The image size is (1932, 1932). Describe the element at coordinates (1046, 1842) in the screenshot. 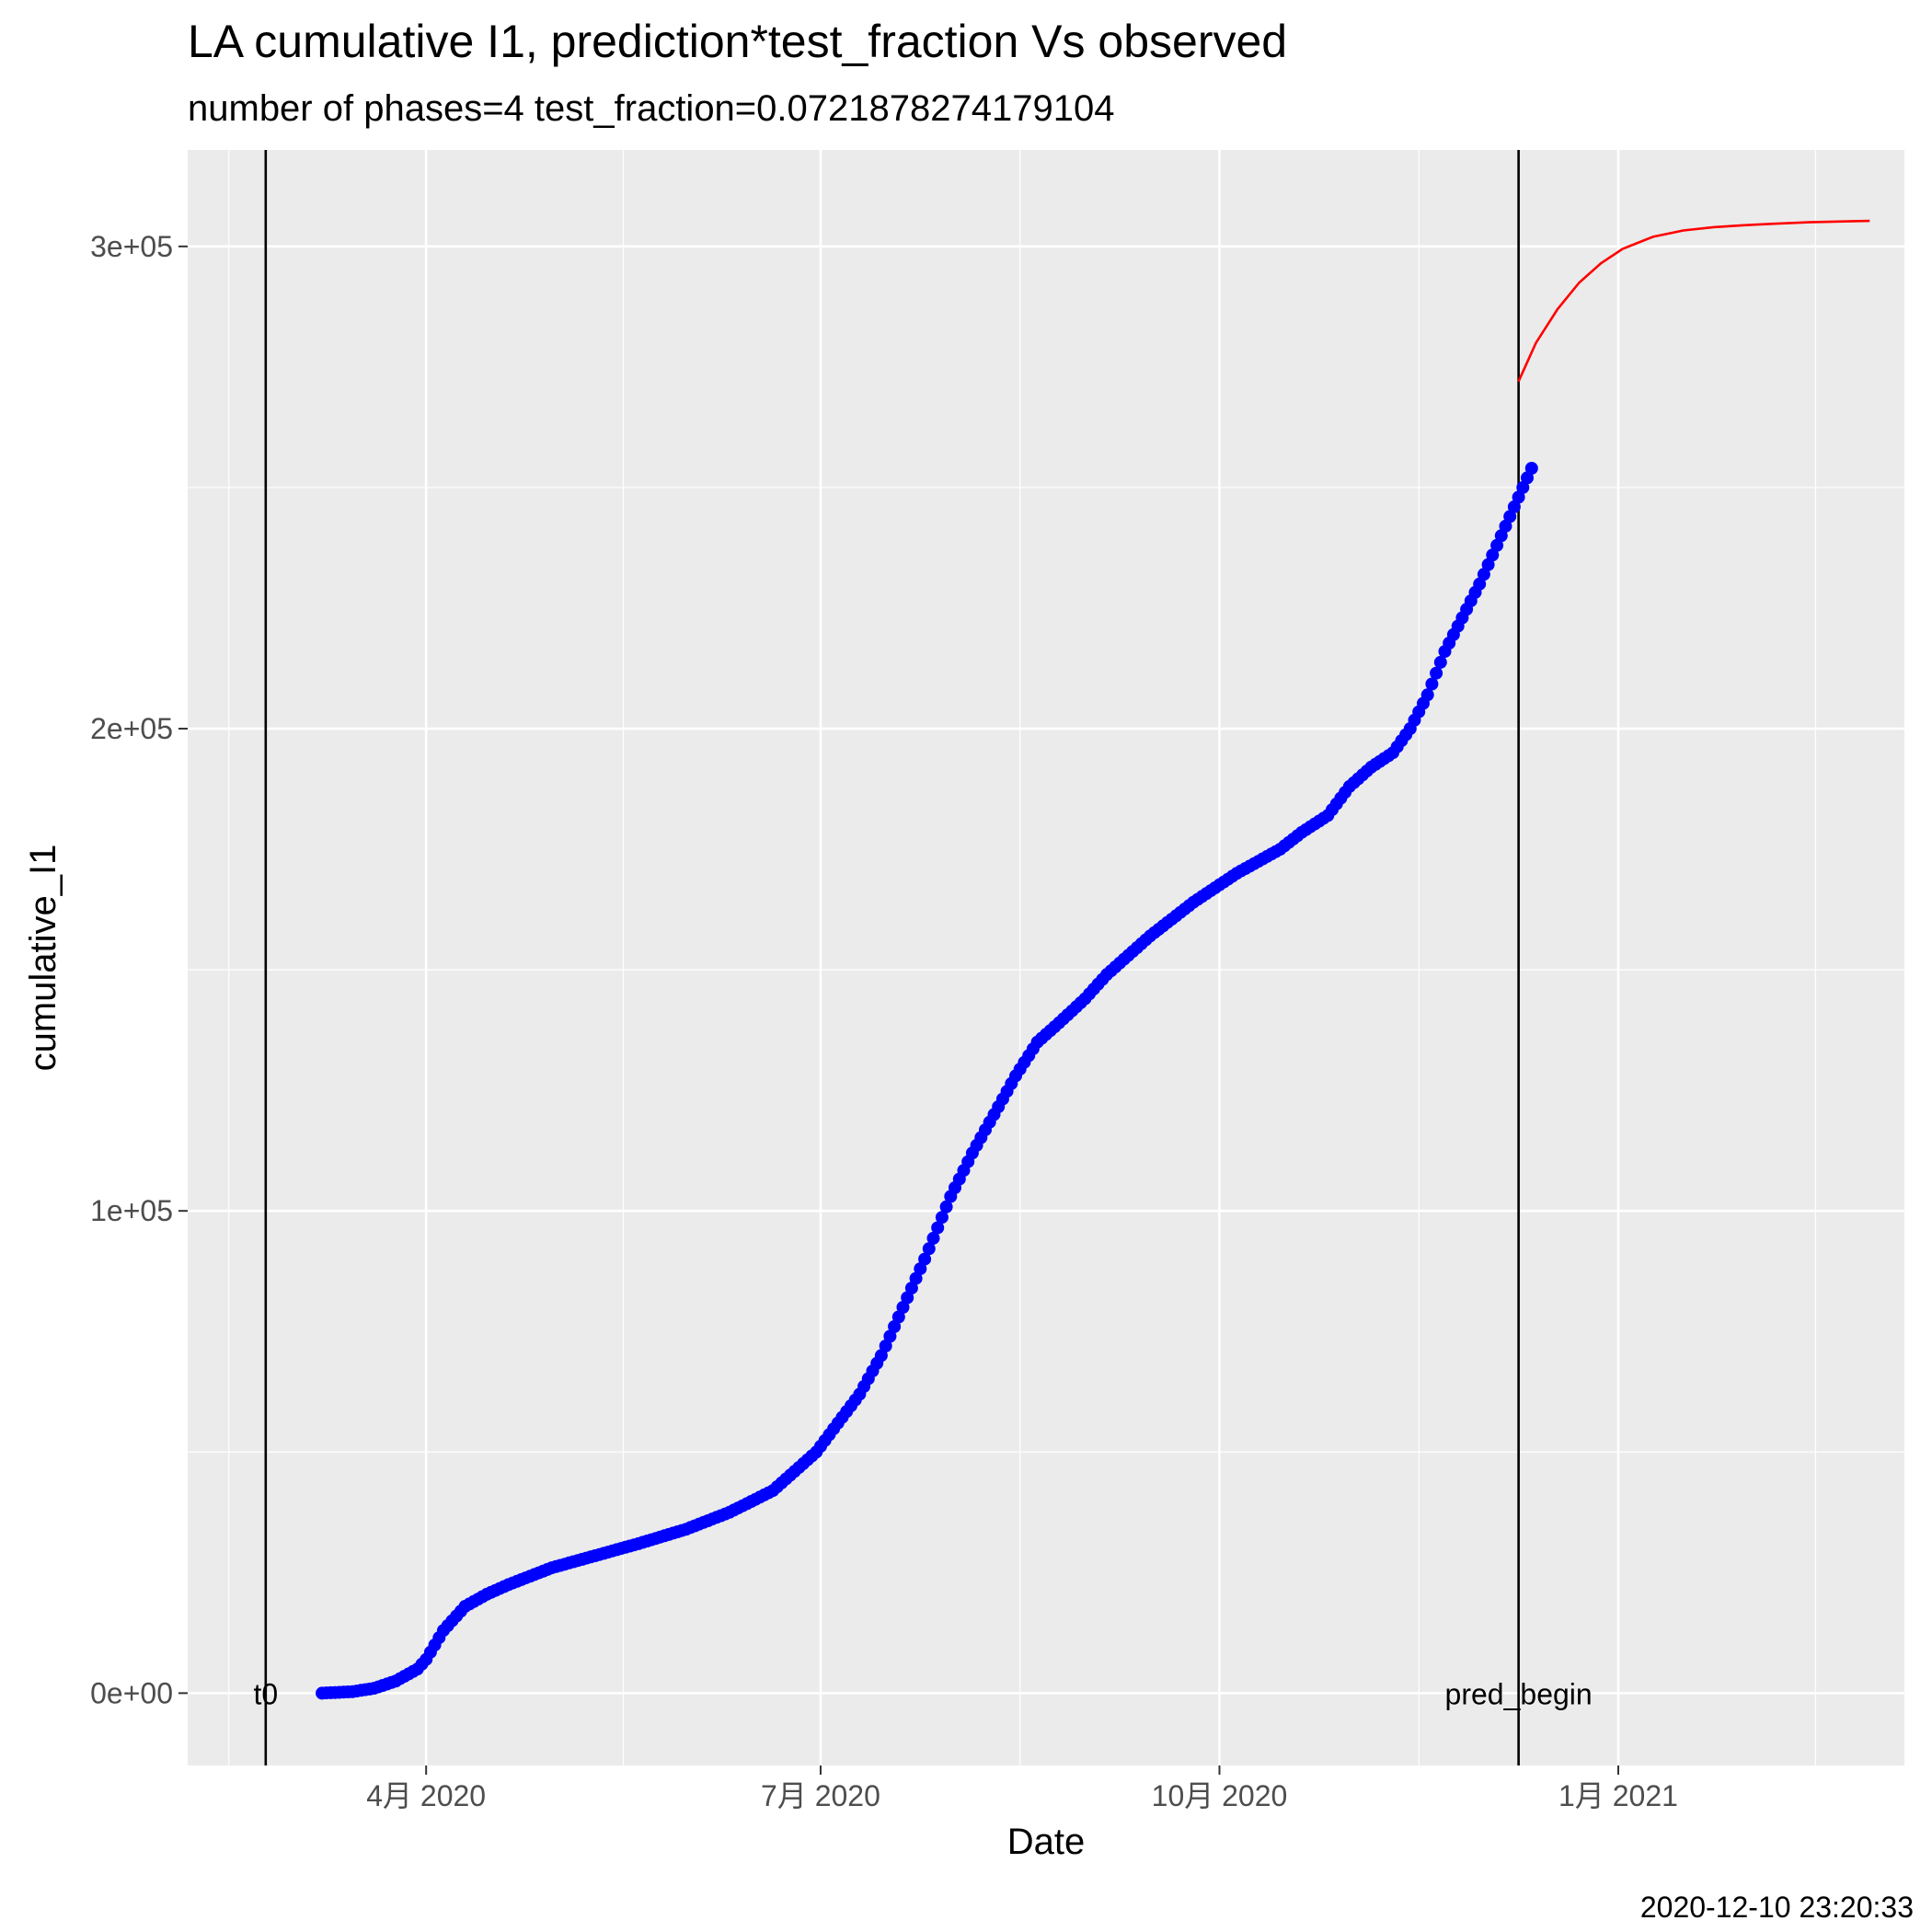

I see `x-axis-title: Date` at that location.